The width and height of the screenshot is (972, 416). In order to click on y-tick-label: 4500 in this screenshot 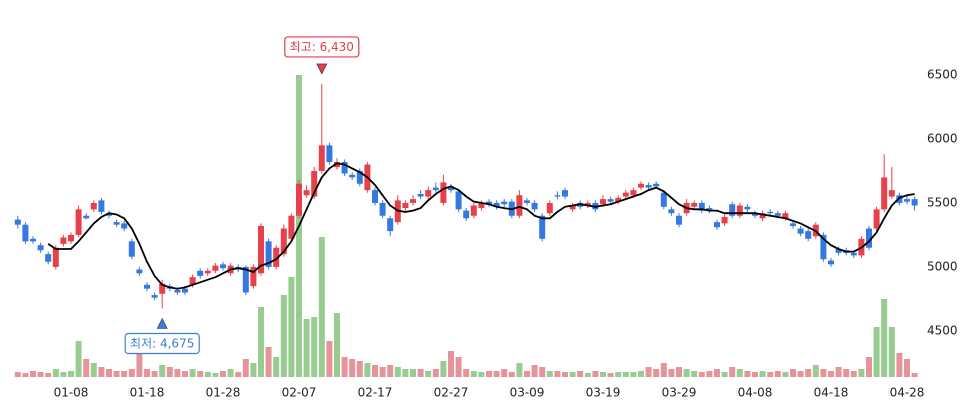, I will do `click(942, 330)`.